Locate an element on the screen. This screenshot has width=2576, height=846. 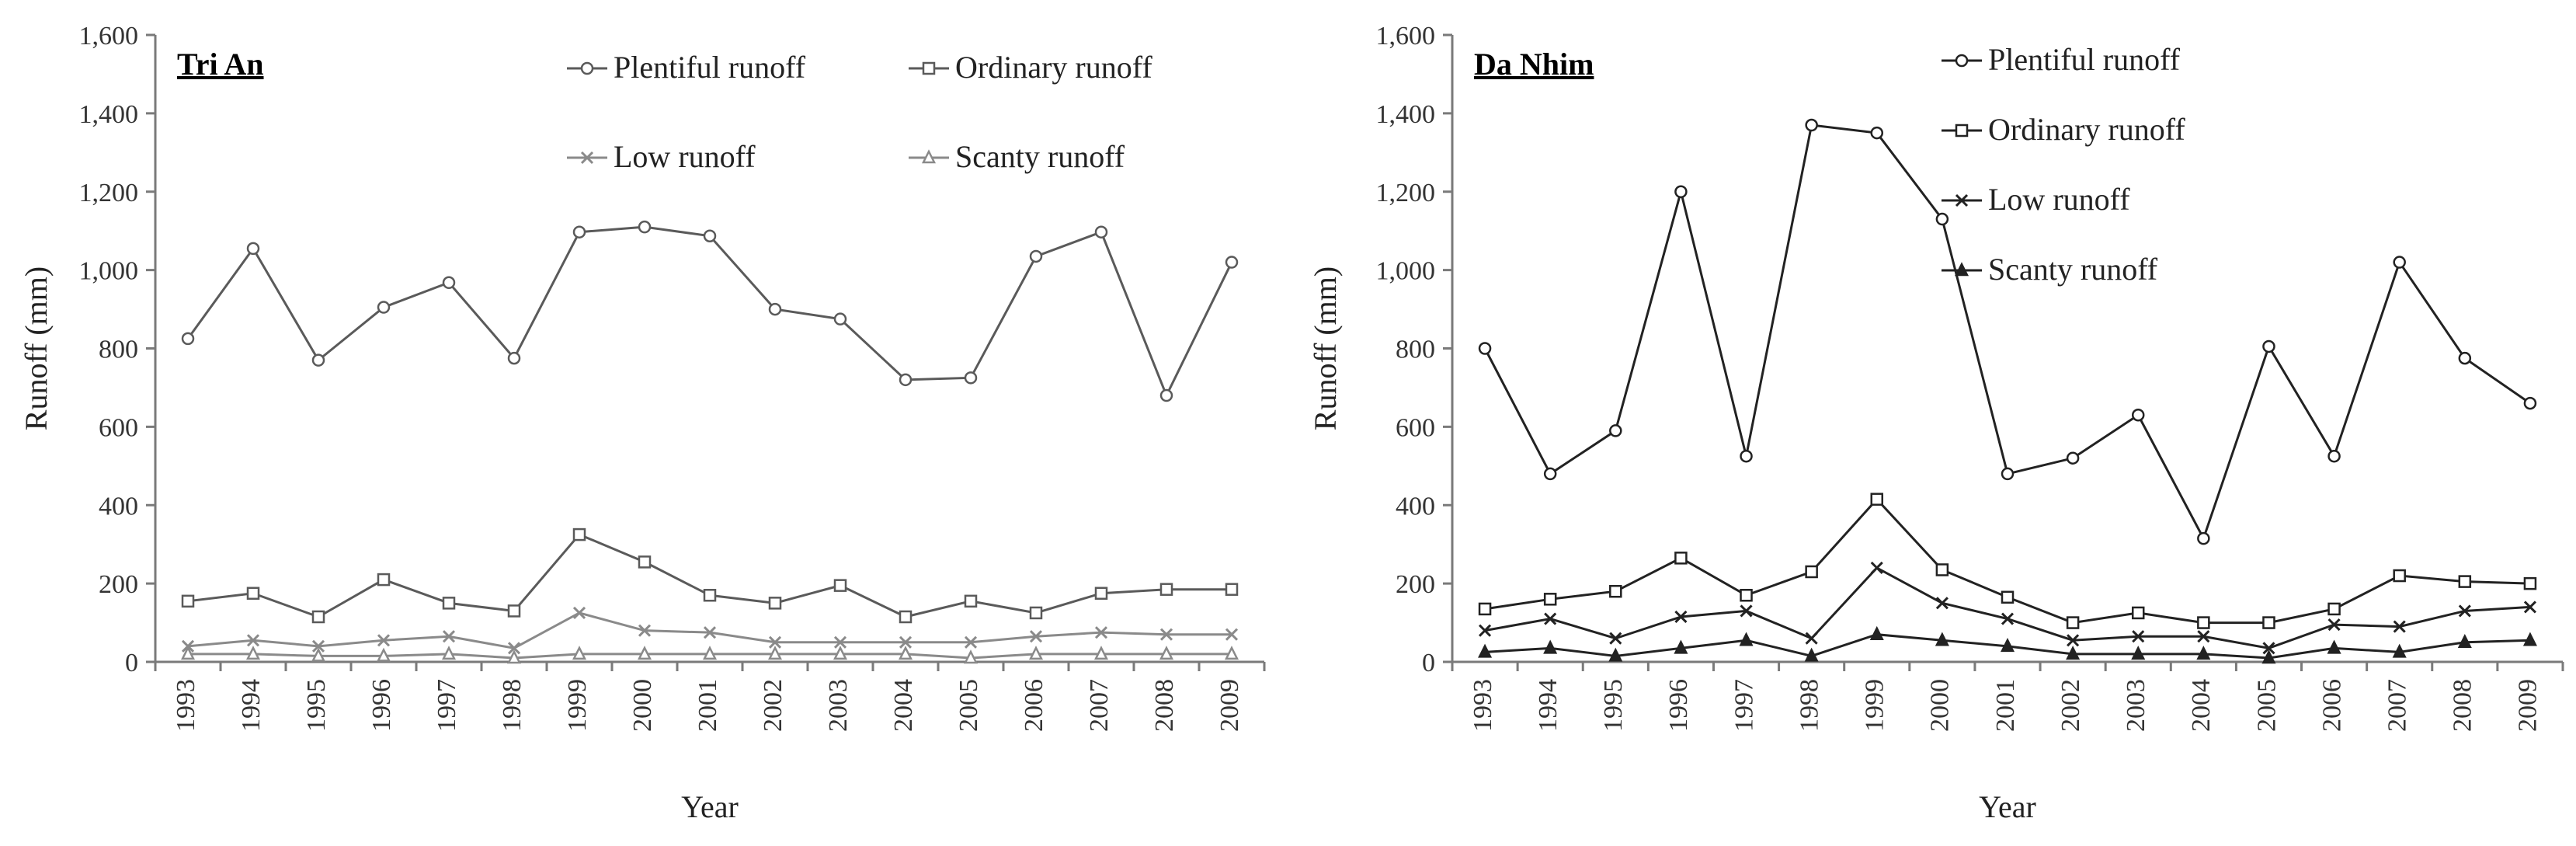
x-tick-label: 2005 is located at coordinates (2266, 705).